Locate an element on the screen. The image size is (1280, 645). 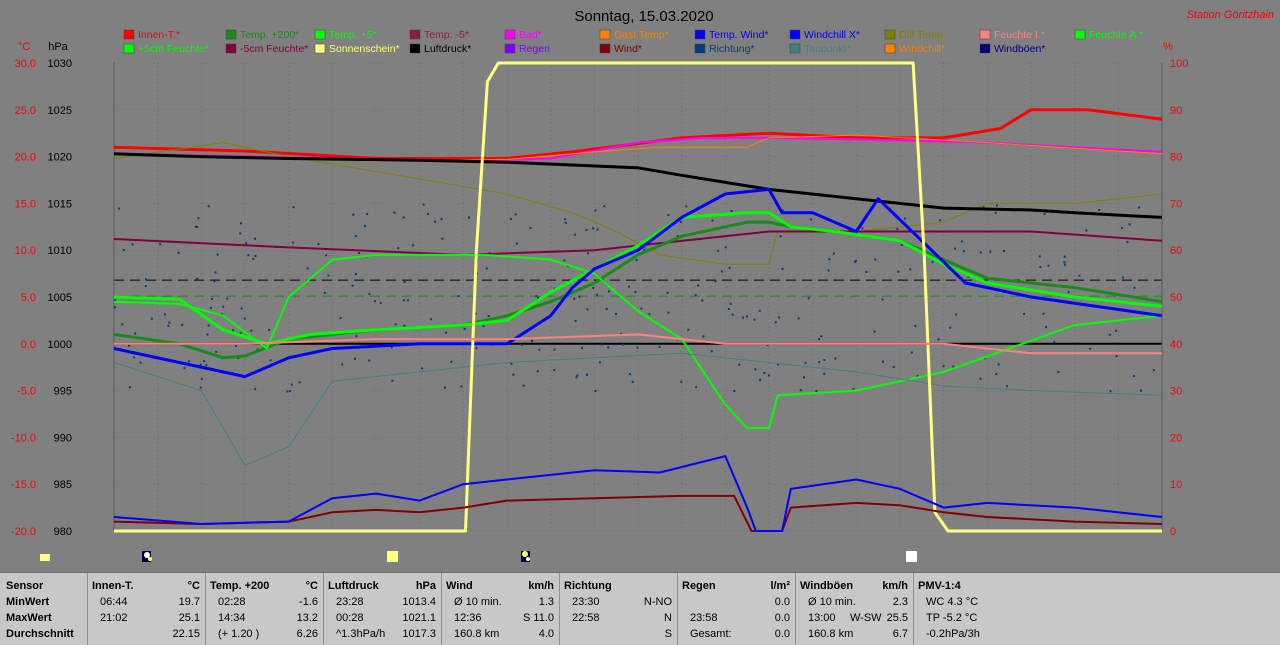
stats-label: TP -5.2 °C is located at coordinates (952, 618).